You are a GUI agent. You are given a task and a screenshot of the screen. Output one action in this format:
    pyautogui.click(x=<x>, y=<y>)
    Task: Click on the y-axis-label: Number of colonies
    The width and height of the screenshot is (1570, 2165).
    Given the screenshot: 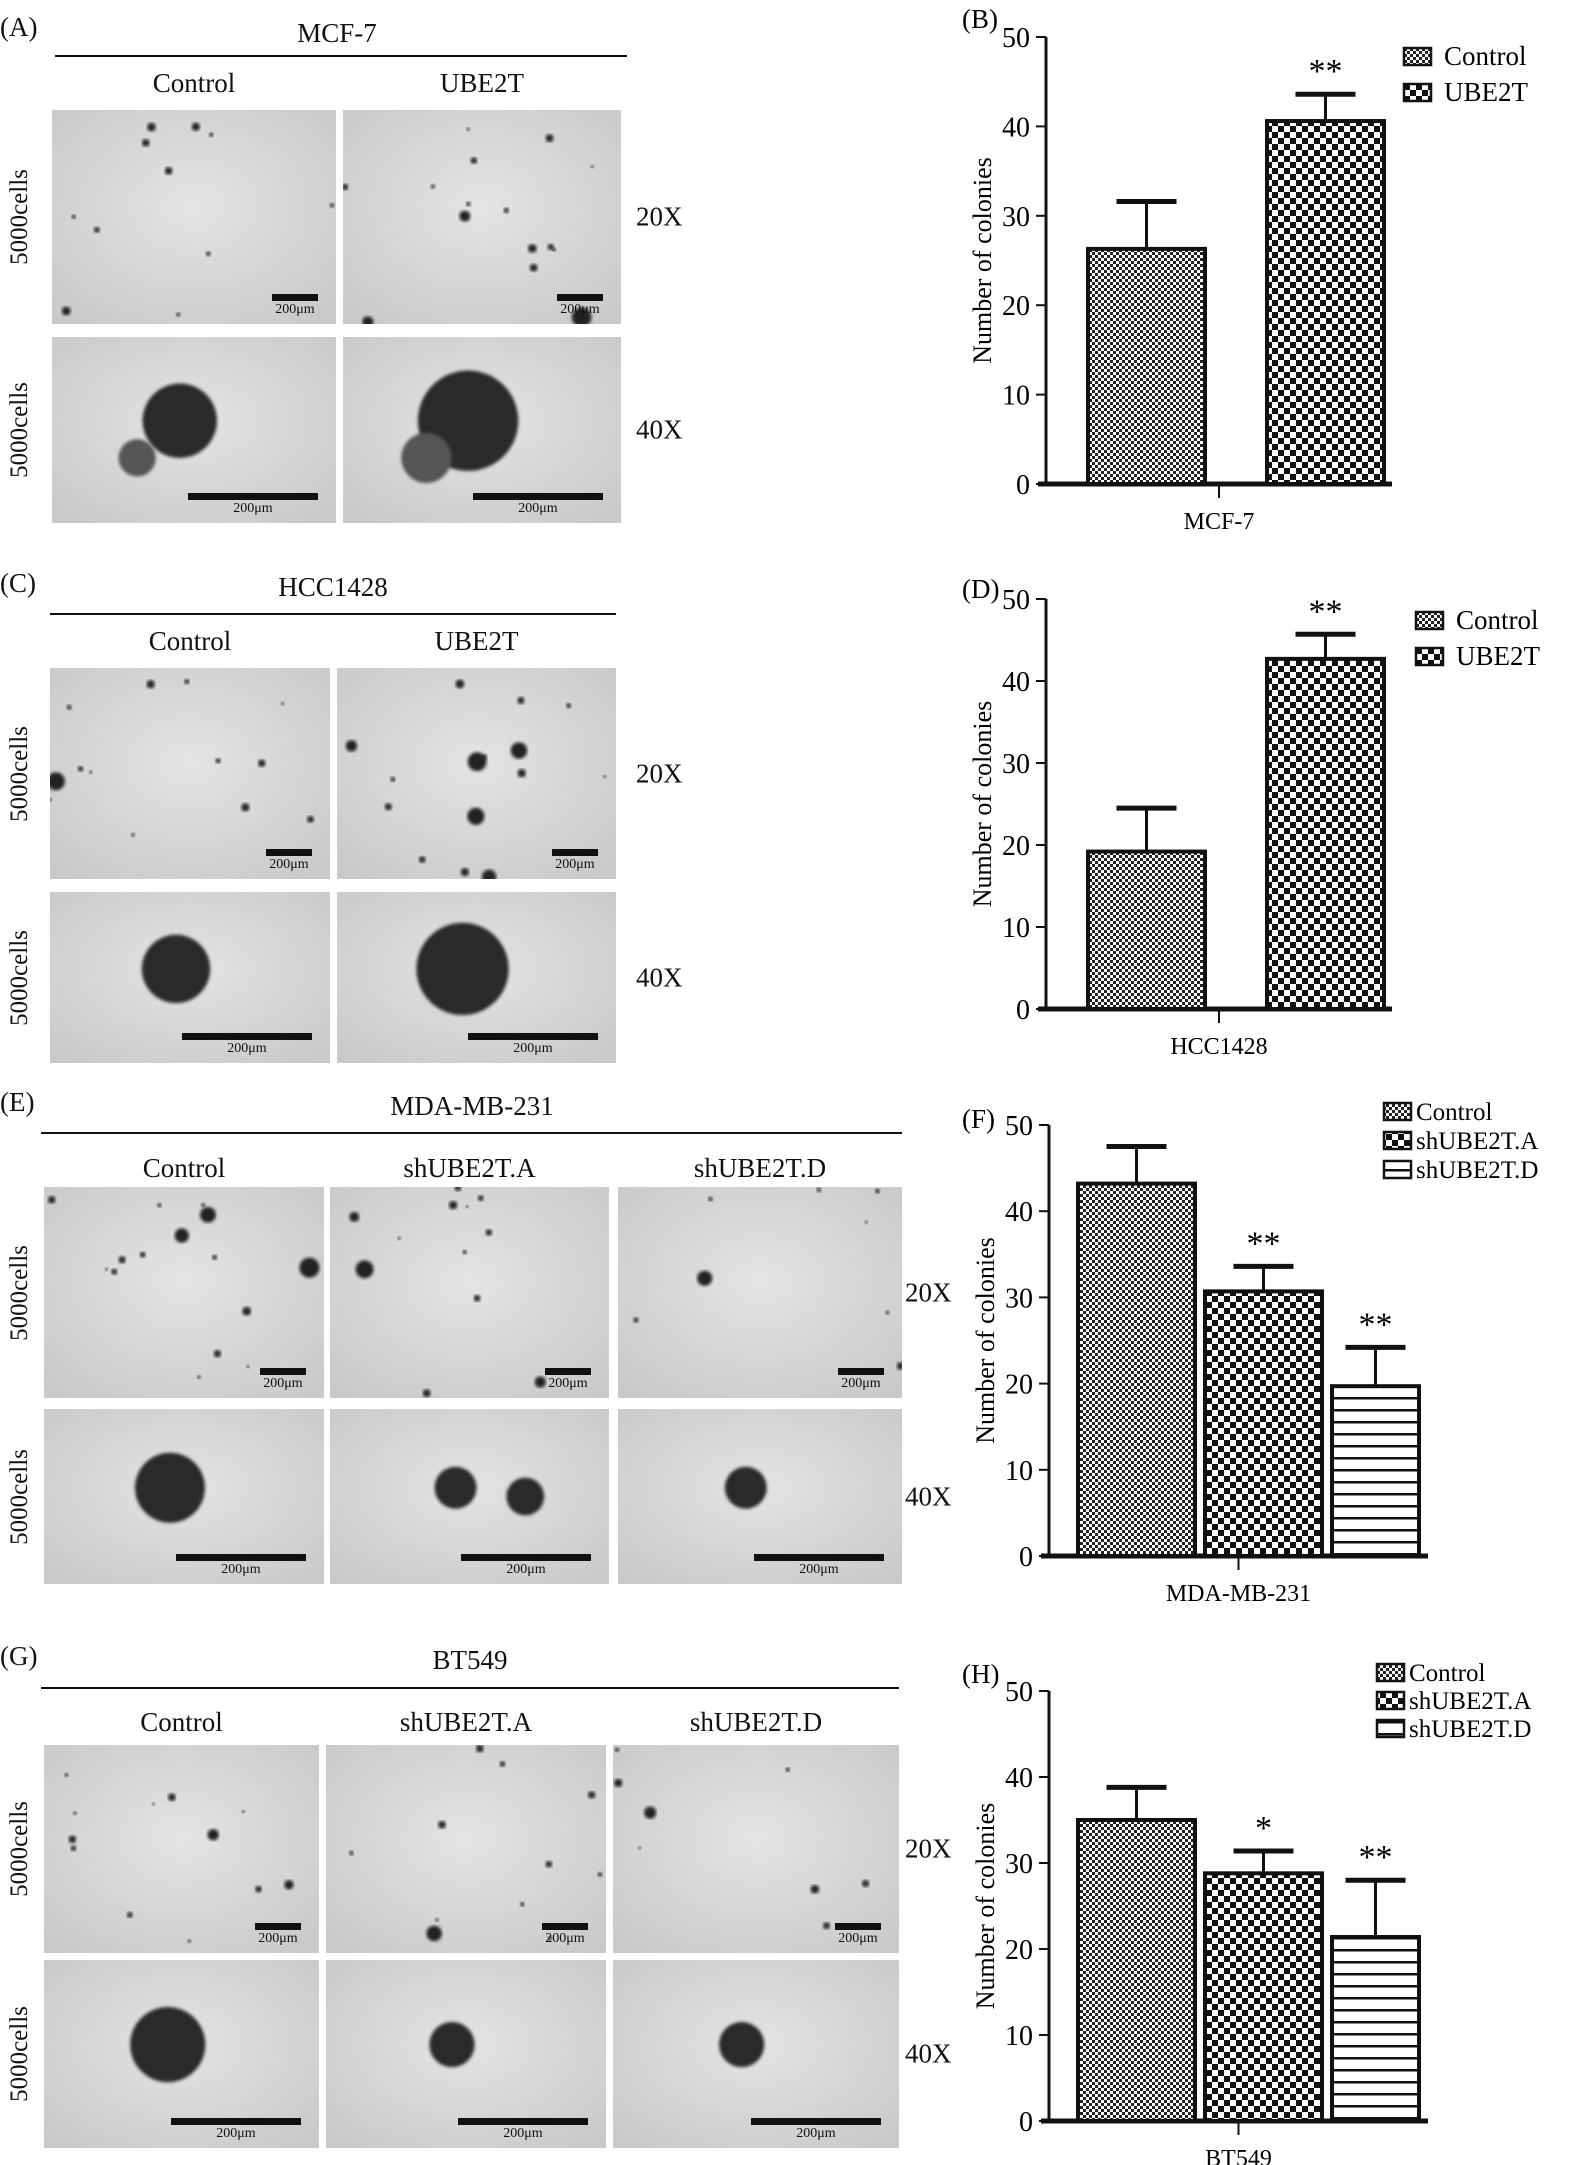 What is the action you would take?
    pyautogui.click(x=985, y=1906)
    